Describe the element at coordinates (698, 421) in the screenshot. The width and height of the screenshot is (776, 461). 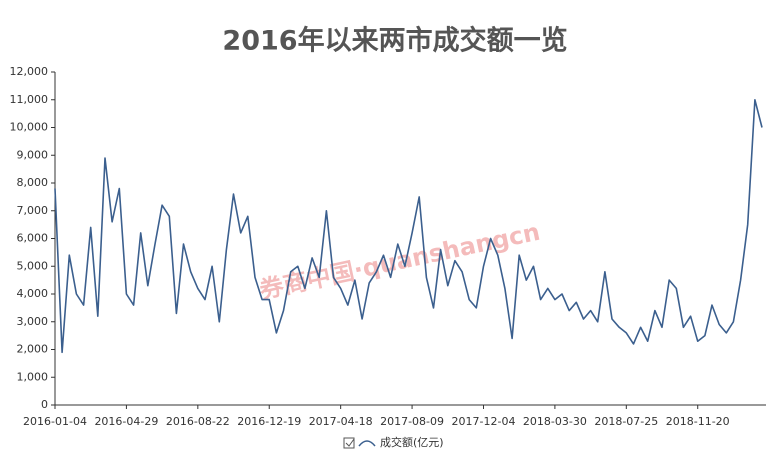
I see `x-tick-label: 2018-11-20` at that location.